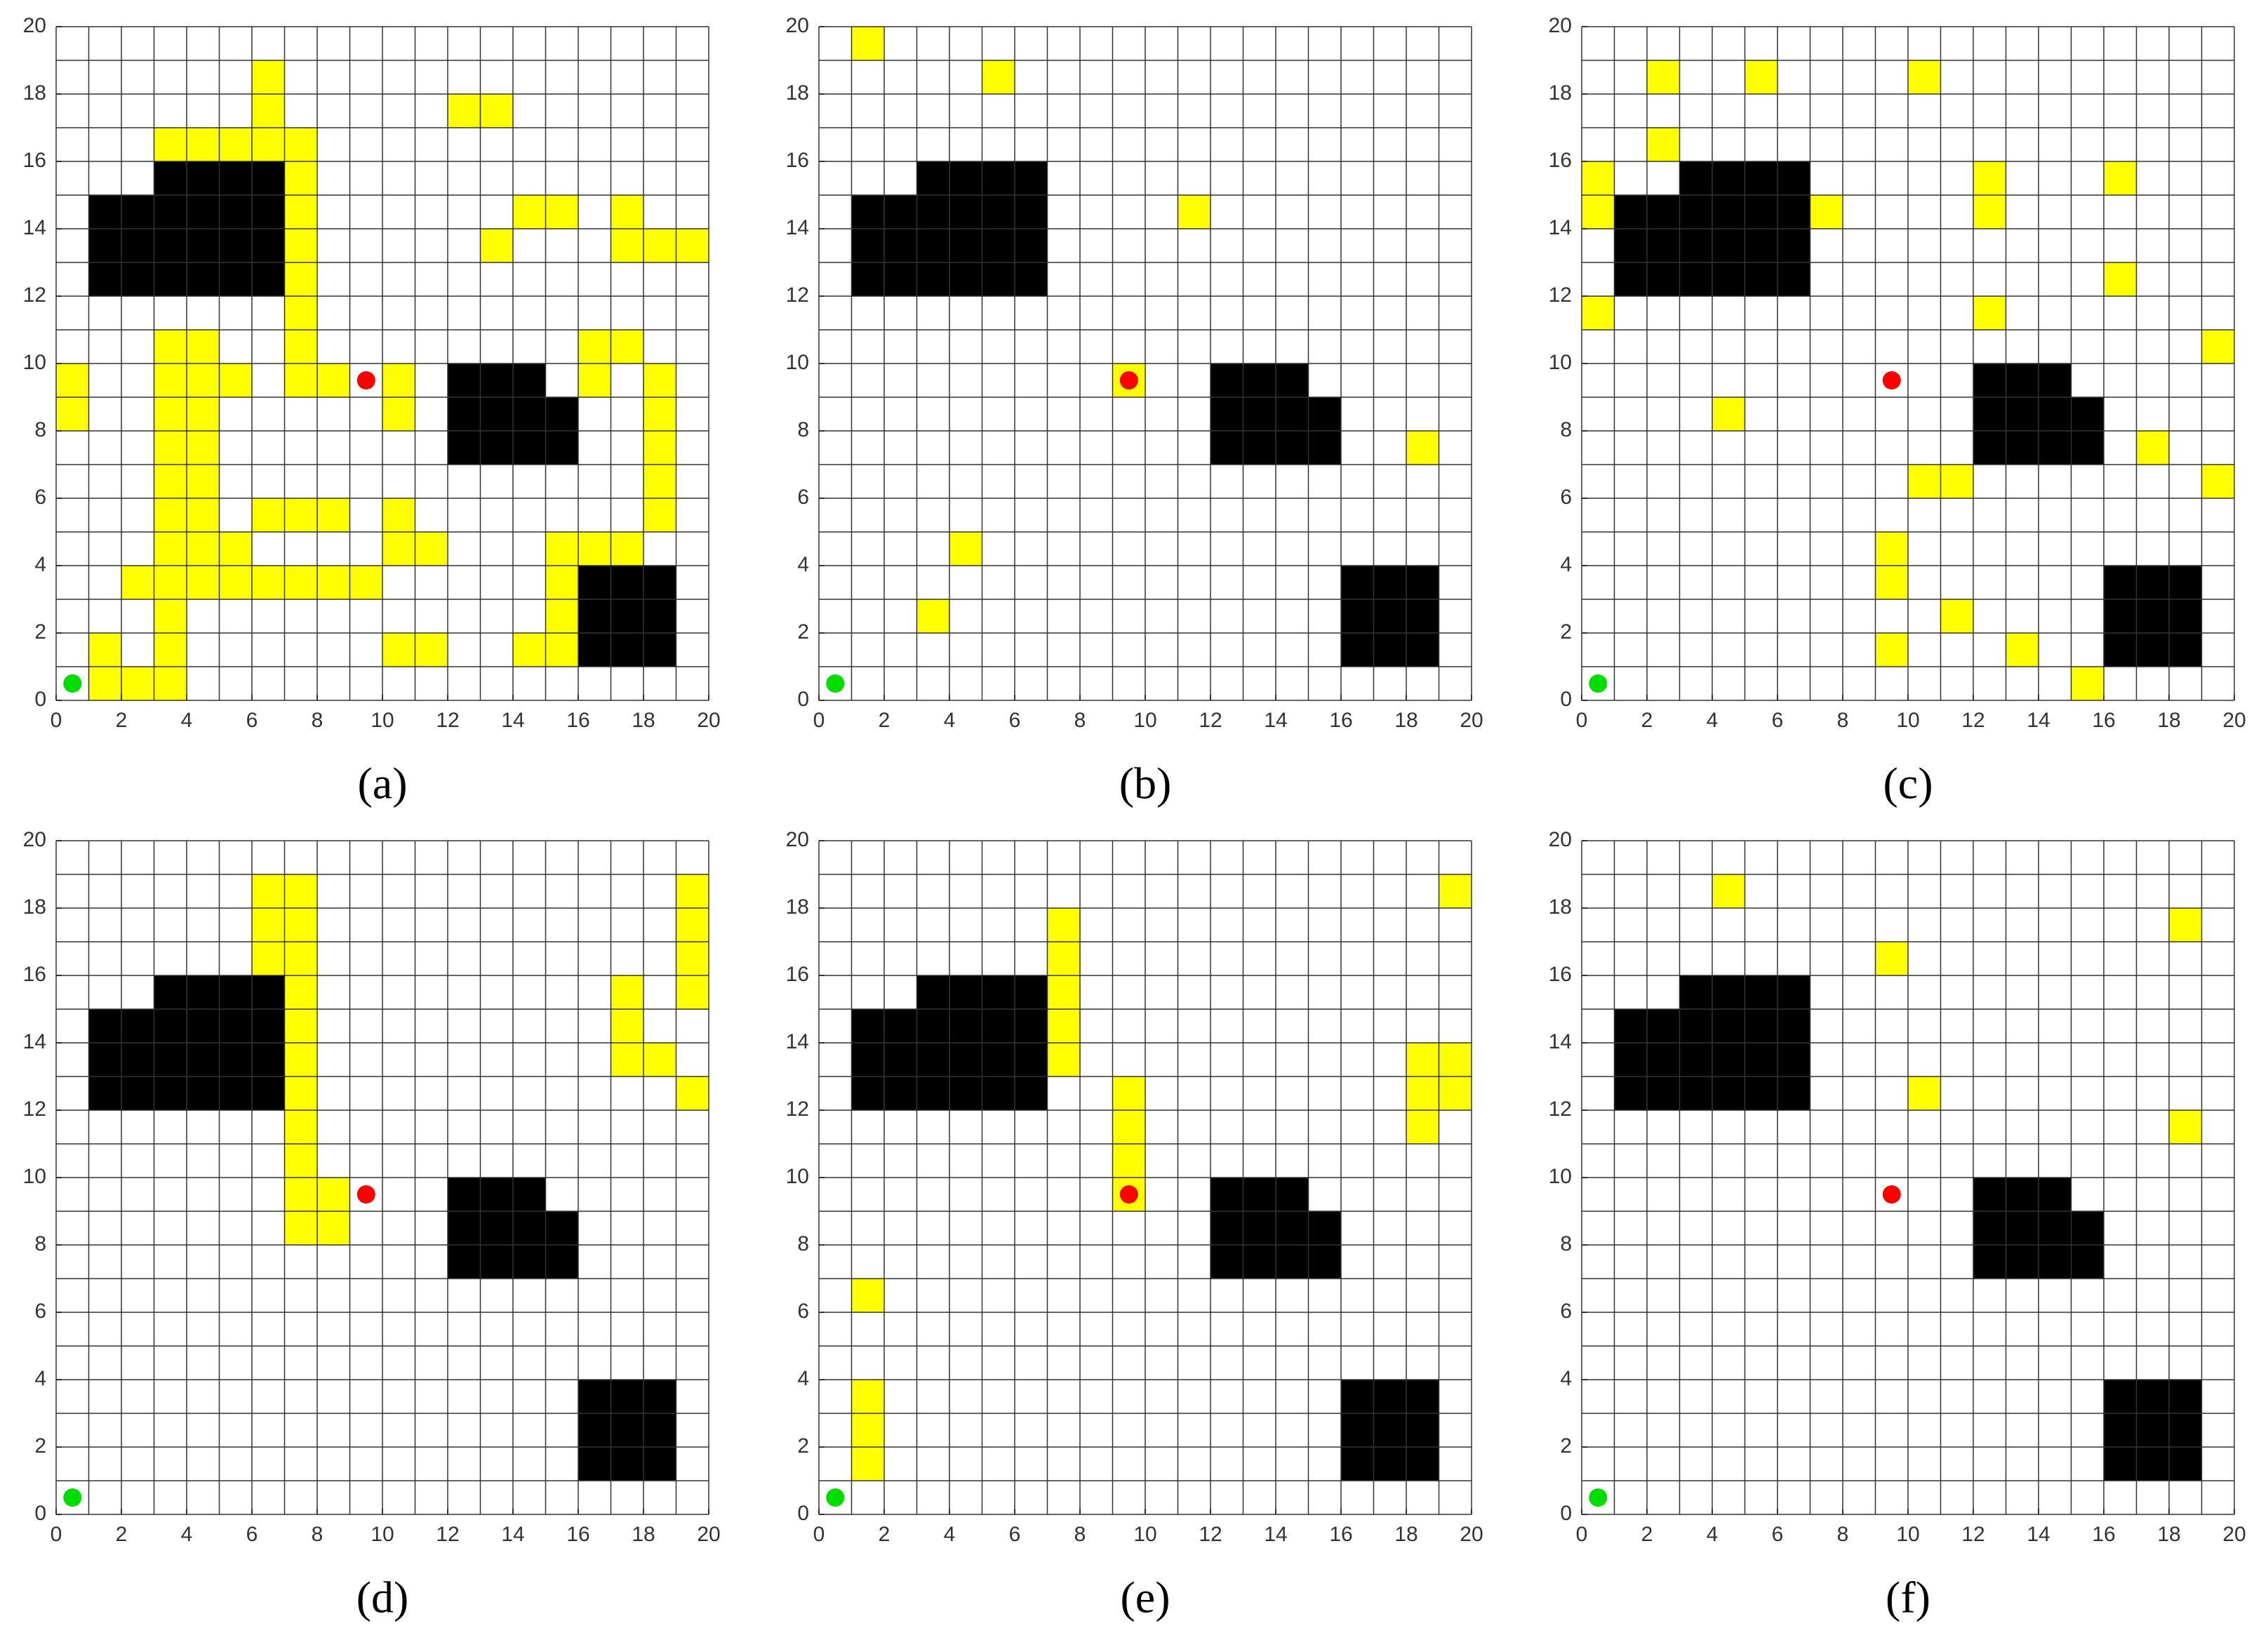 This screenshot has width=2268, height=1633. What do you see at coordinates (1566, 1513) in the screenshot?
I see `y-tick-label: 0` at bounding box center [1566, 1513].